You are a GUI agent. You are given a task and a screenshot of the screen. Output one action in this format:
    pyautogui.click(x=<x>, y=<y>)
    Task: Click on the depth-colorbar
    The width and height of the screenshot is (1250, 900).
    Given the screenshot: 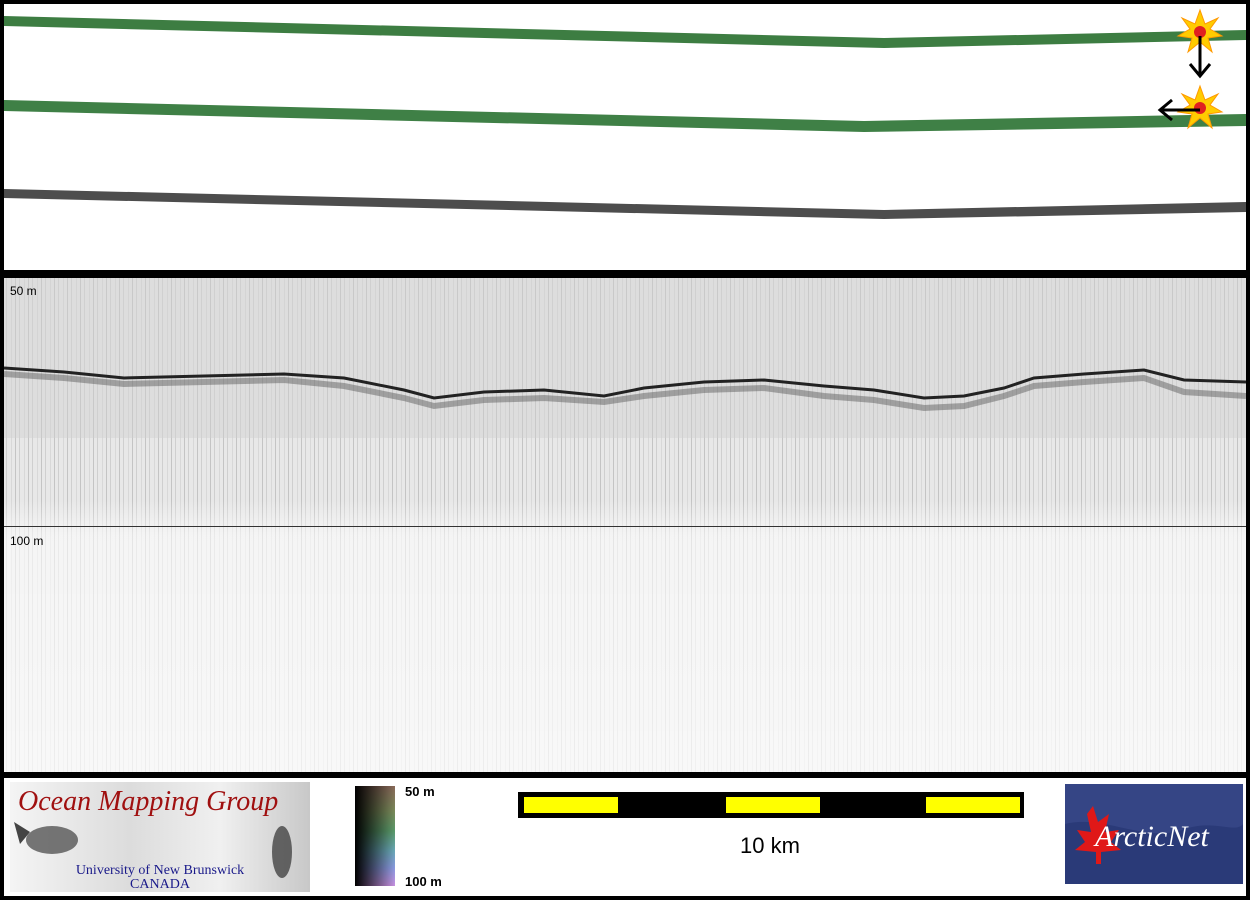 What is the action you would take?
    pyautogui.click(x=375, y=836)
    